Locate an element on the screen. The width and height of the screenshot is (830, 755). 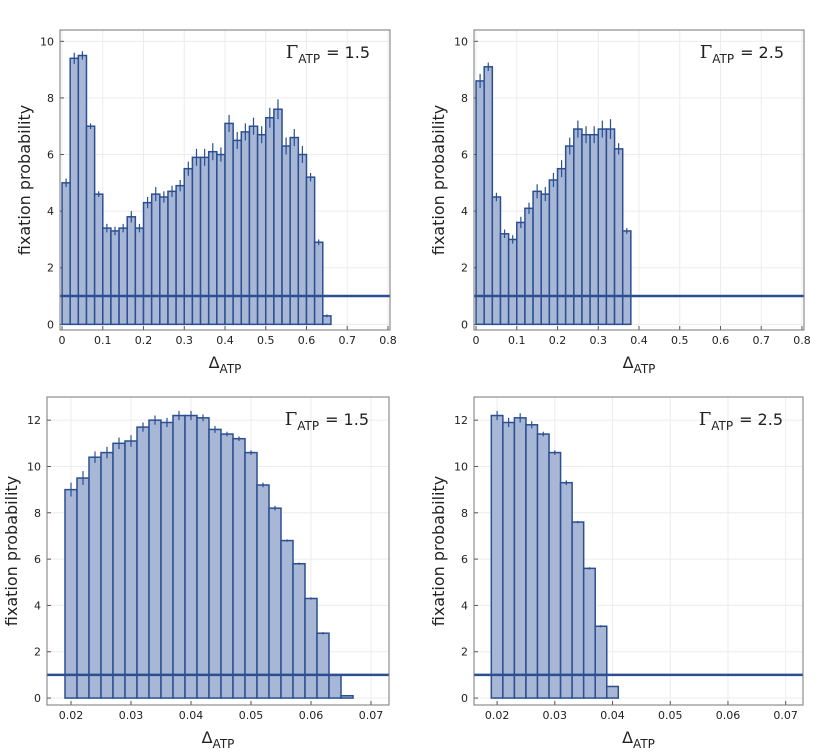
x-tick-label: 0.06 is located at coordinates (728, 715).